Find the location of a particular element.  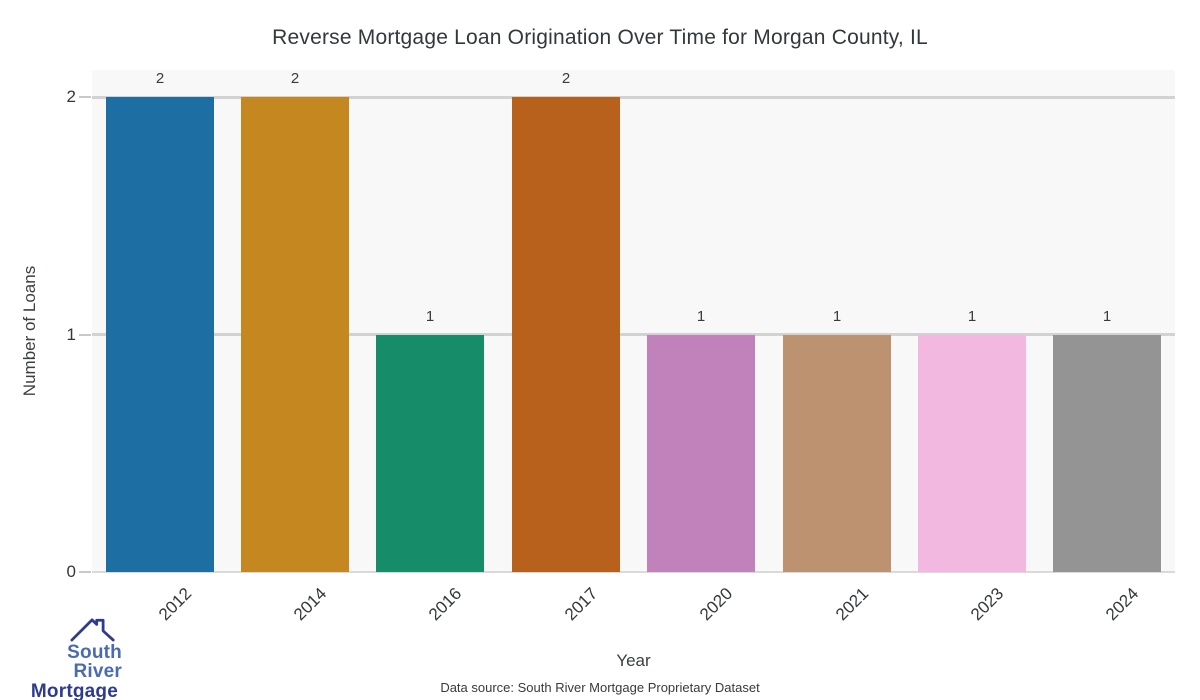

gridline-y1 is located at coordinates (633, 334).